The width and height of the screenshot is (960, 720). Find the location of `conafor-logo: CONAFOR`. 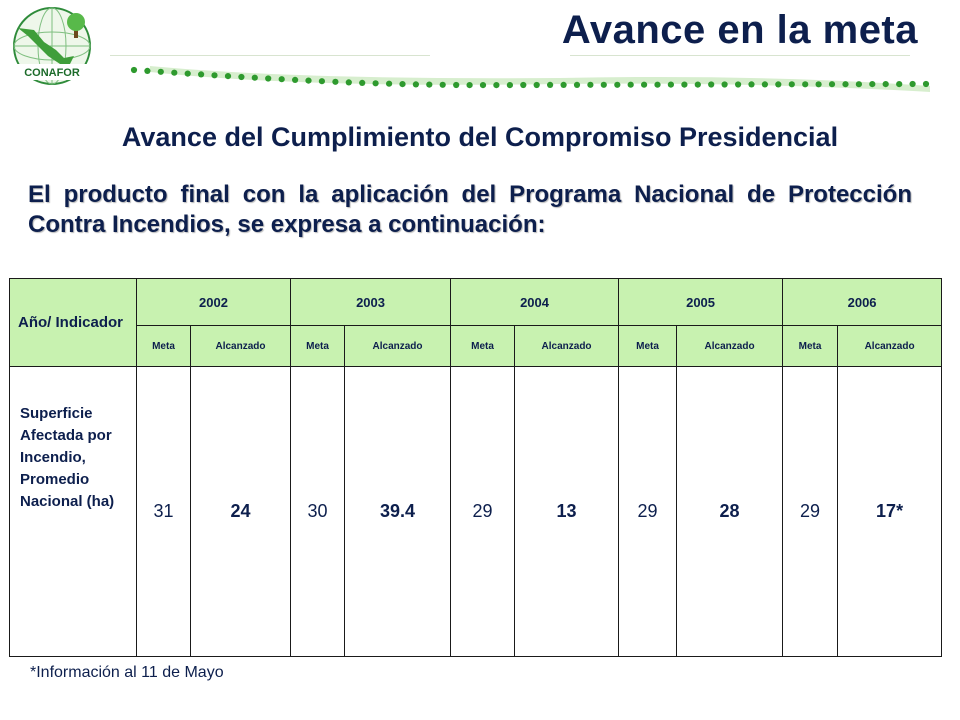

conafor-logo: CONAFOR is located at coordinates (52, 46).